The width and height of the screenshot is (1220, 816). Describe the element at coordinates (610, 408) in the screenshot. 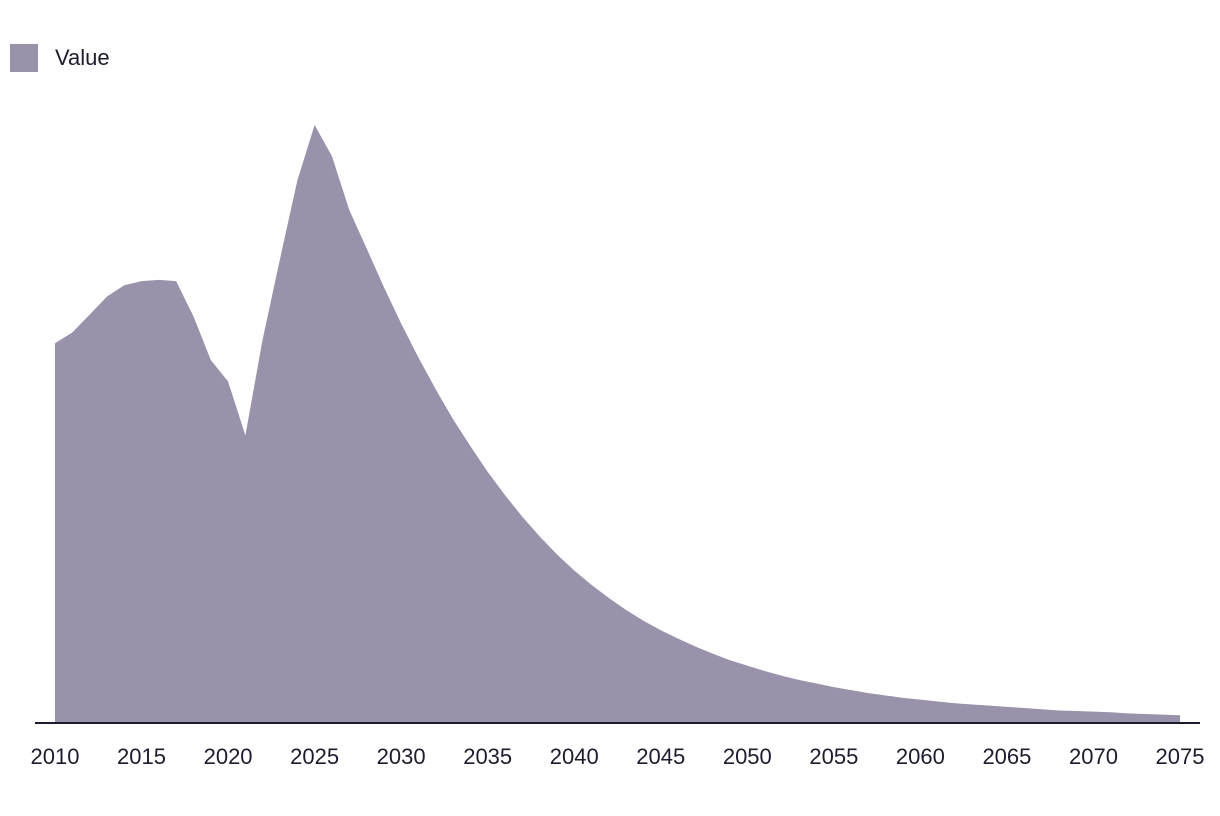

I see `watermark: GlobalData` at that location.